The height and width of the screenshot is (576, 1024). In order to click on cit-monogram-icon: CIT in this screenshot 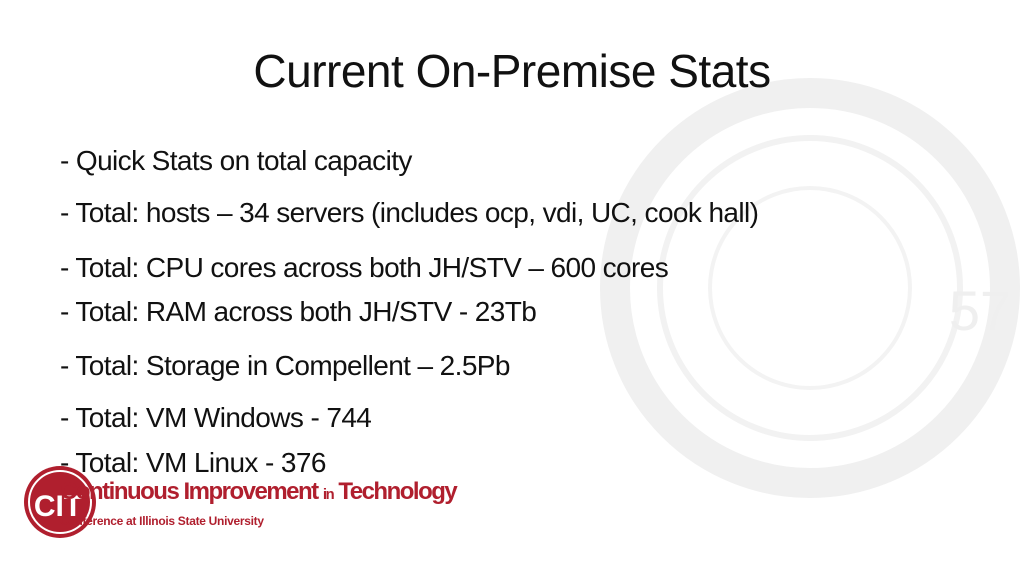, I will do `click(60, 502)`.